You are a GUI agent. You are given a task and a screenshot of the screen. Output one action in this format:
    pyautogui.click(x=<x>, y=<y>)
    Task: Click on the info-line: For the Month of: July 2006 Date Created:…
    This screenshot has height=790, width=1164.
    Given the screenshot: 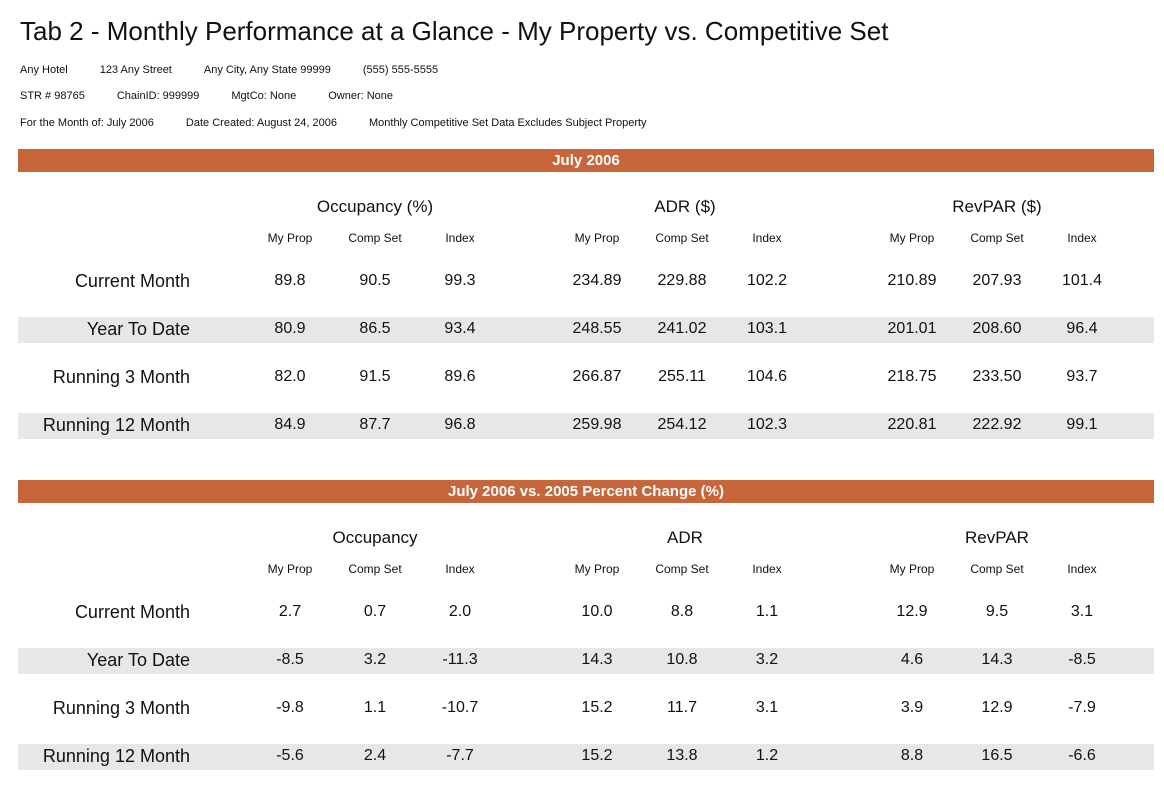 What is the action you would take?
    pyautogui.click(x=349, y=123)
    